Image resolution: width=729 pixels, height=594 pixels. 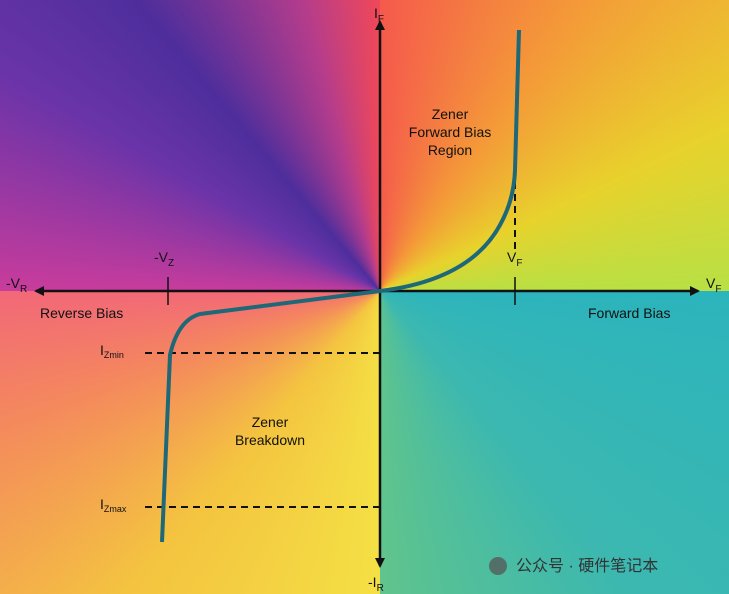 I want to click on y-pos-label: IF, so click(x=379, y=15).